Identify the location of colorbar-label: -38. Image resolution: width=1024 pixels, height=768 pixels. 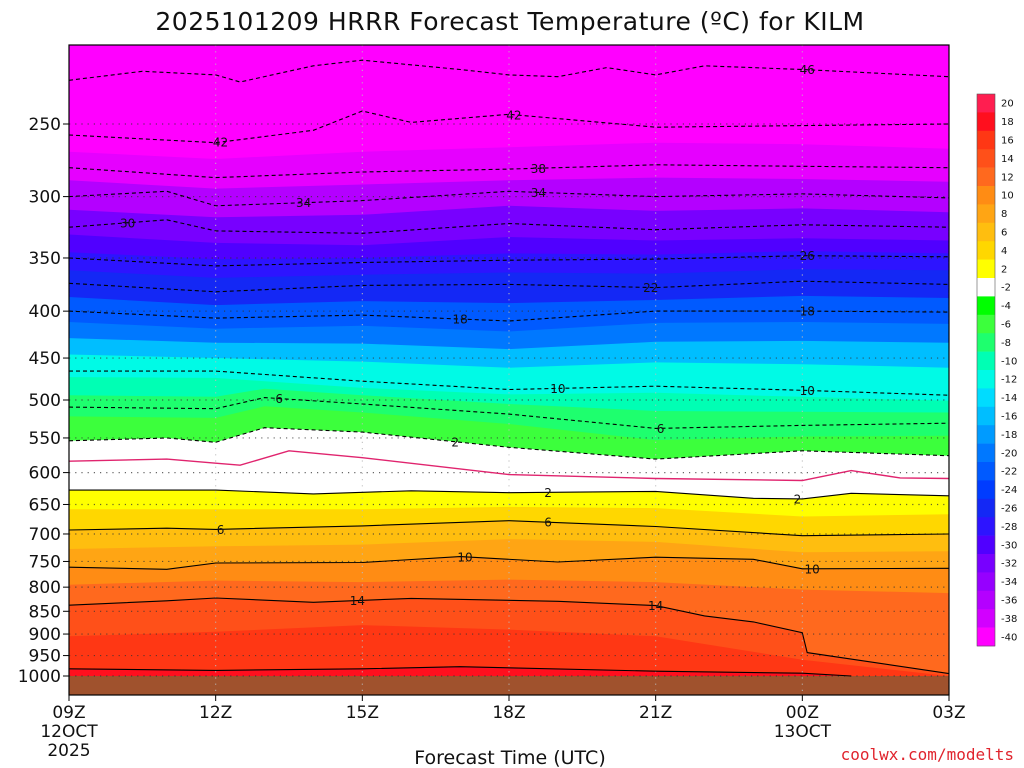
(1009, 619).